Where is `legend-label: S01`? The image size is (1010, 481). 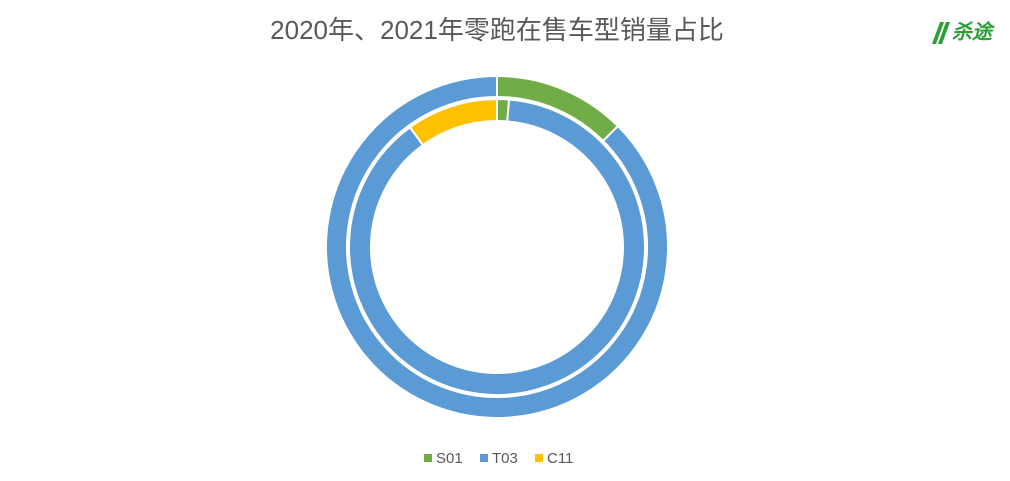
legend-label: S01 is located at coordinates (449, 458).